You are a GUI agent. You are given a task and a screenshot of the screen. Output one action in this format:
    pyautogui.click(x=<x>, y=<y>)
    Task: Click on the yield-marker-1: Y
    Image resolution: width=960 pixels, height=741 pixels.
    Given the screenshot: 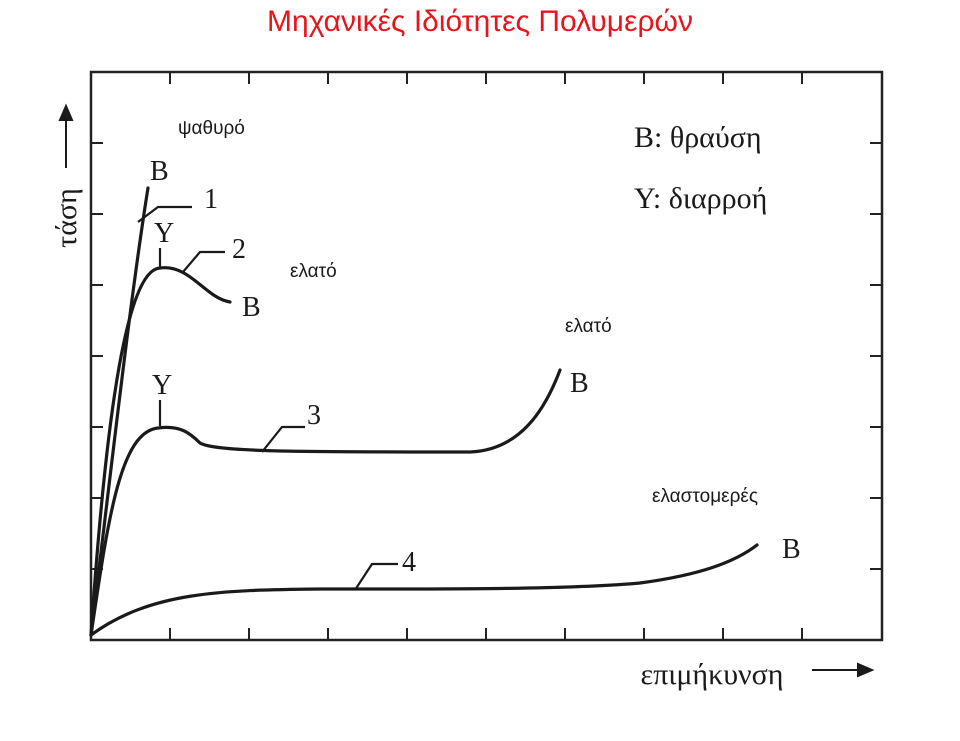 What is the action you would take?
    pyautogui.click(x=164, y=233)
    